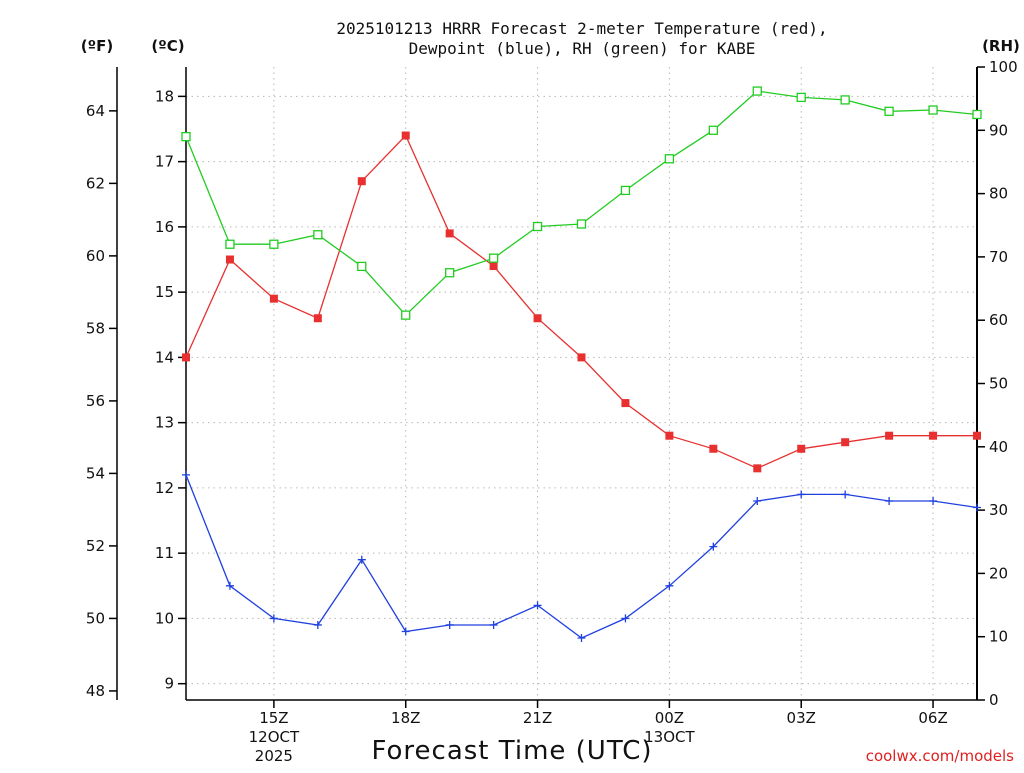 The width and height of the screenshot is (1024, 773). Describe the element at coordinates (164, 423) in the screenshot. I see `celsius-tick-label: 13` at that location.